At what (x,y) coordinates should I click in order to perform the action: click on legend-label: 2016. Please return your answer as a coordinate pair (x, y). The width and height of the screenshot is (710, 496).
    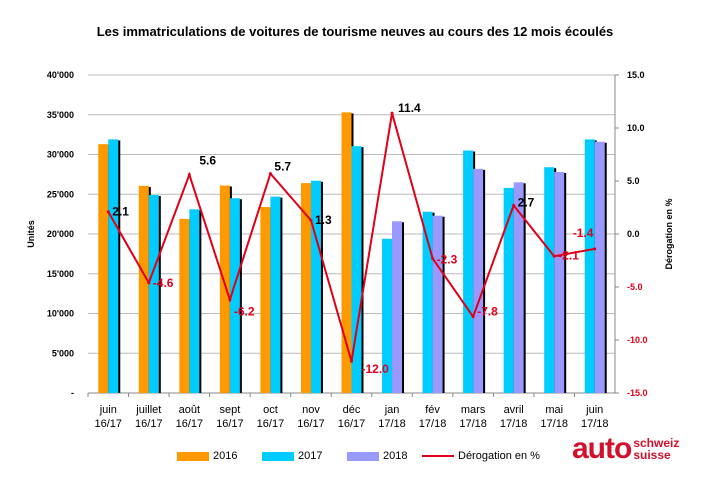
    Looking at the image, I should click on (225, 456).